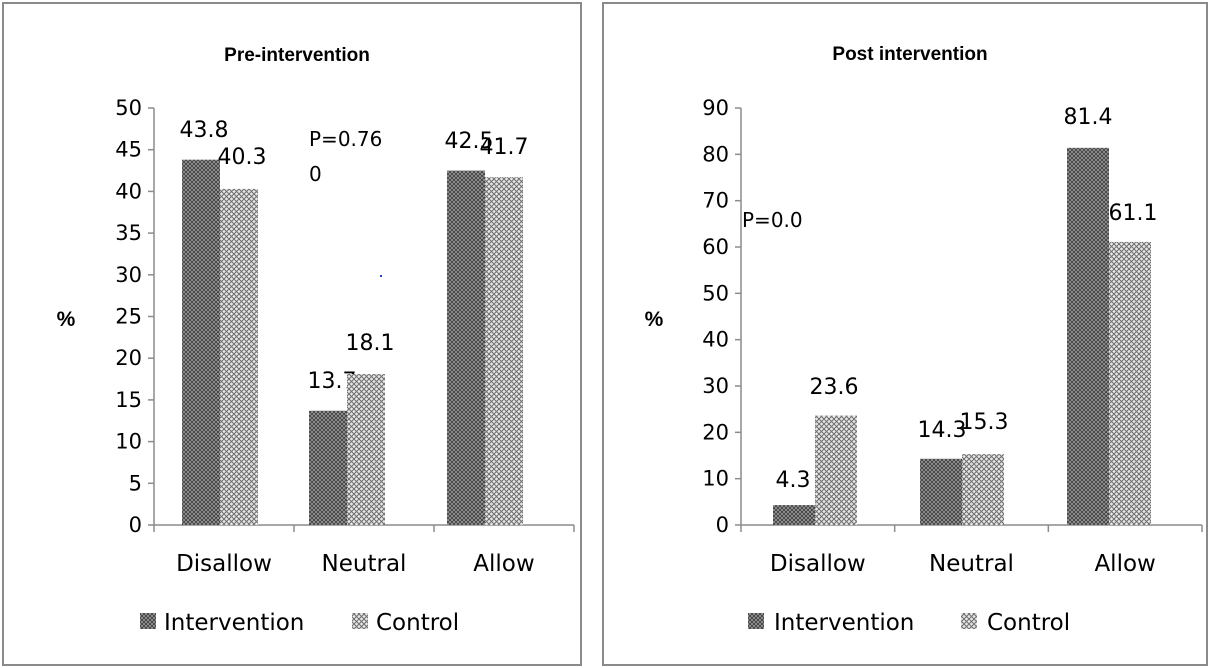 This screenshot has width=1210, height=668. What do you see at coordinates (242, 157) in the screenshot?
I see `data-label-control-disallow: 40.3` at bounding box center [242, 157].